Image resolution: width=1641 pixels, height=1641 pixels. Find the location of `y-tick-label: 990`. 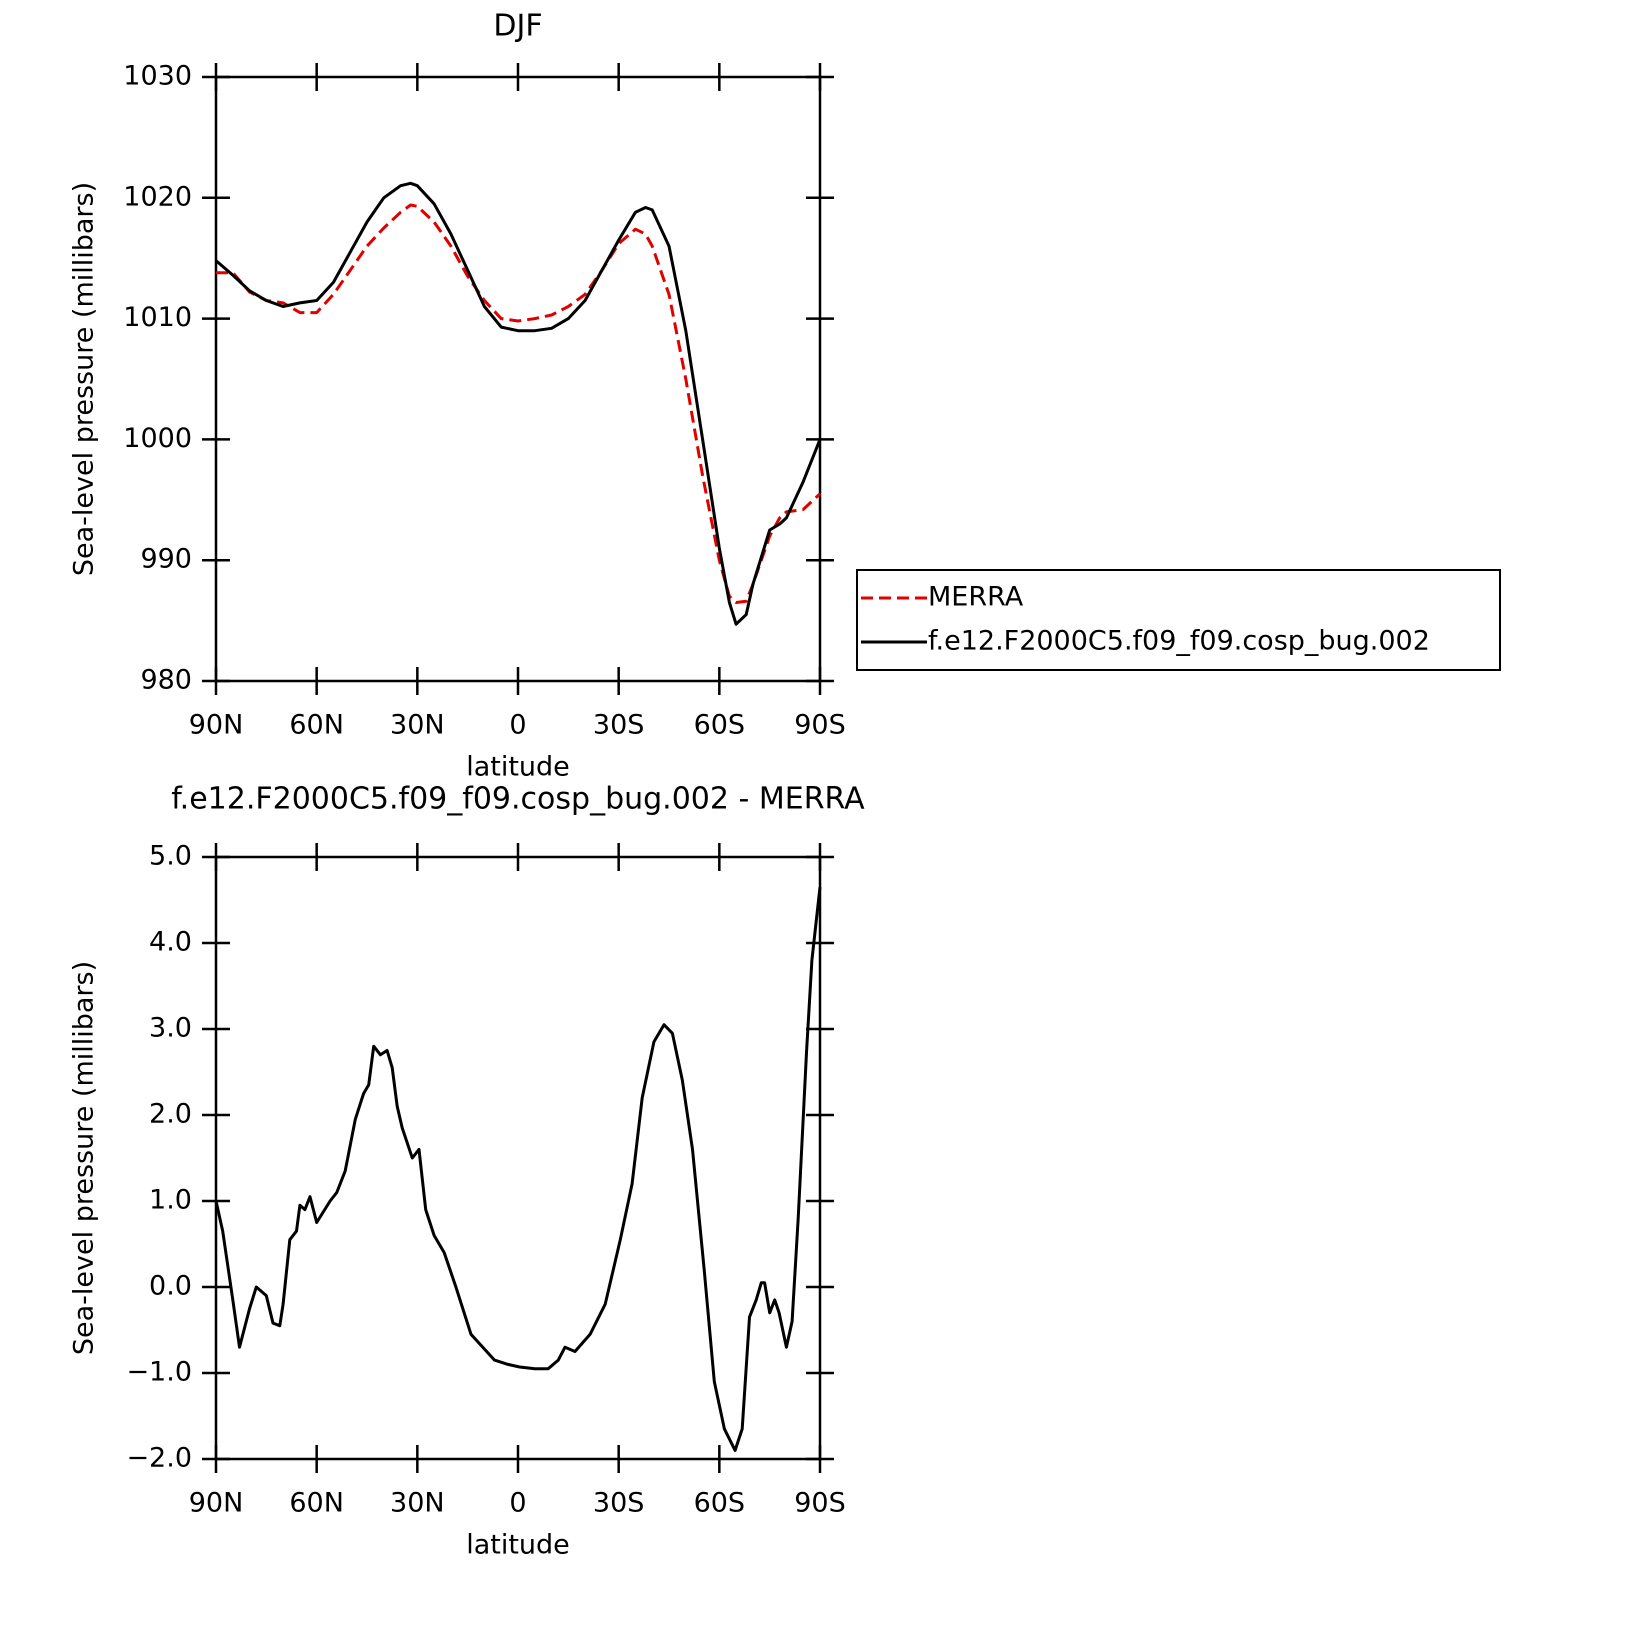

y-tick-label: 990 is located at coordinates (166, 559).